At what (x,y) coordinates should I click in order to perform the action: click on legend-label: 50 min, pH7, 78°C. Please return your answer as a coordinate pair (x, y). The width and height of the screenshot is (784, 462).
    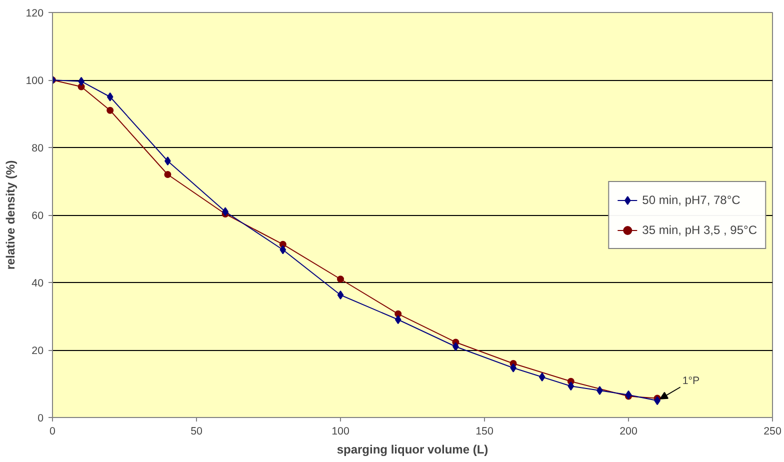
    Looking at the image, I should click on (691, 199).